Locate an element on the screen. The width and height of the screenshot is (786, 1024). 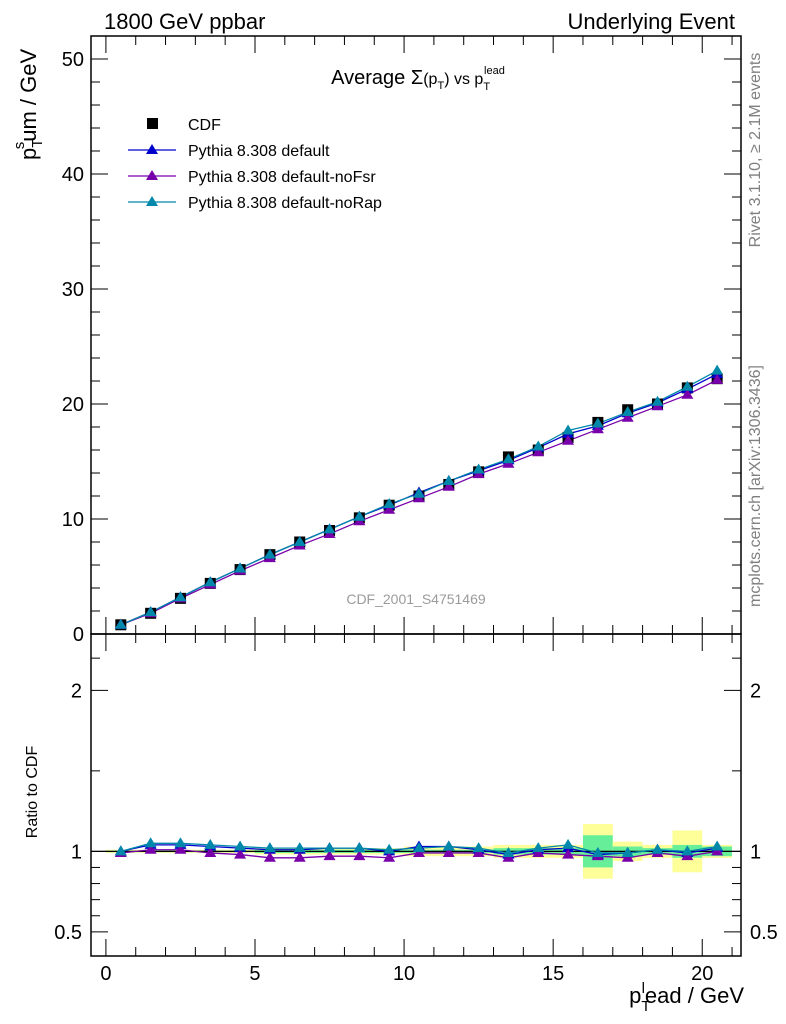
ratio-y-tick-label-left: 2 is located at coordinates (76, 691).